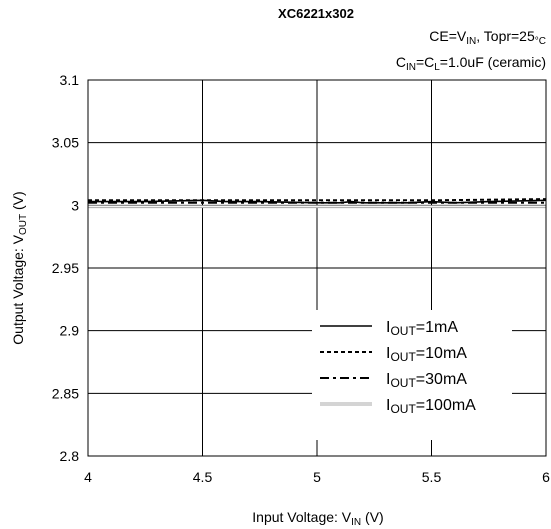  What do you see at coordinates (317, 477) in the screenshot?
I see `x-tick-label: 5` at bounding box center [317, 477].